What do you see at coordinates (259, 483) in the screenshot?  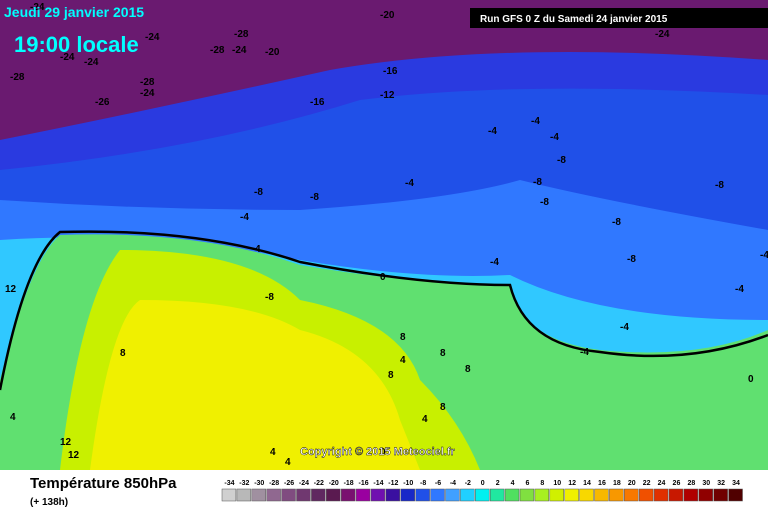 I see `scale-label: -30` at bounding box center [259, 483].